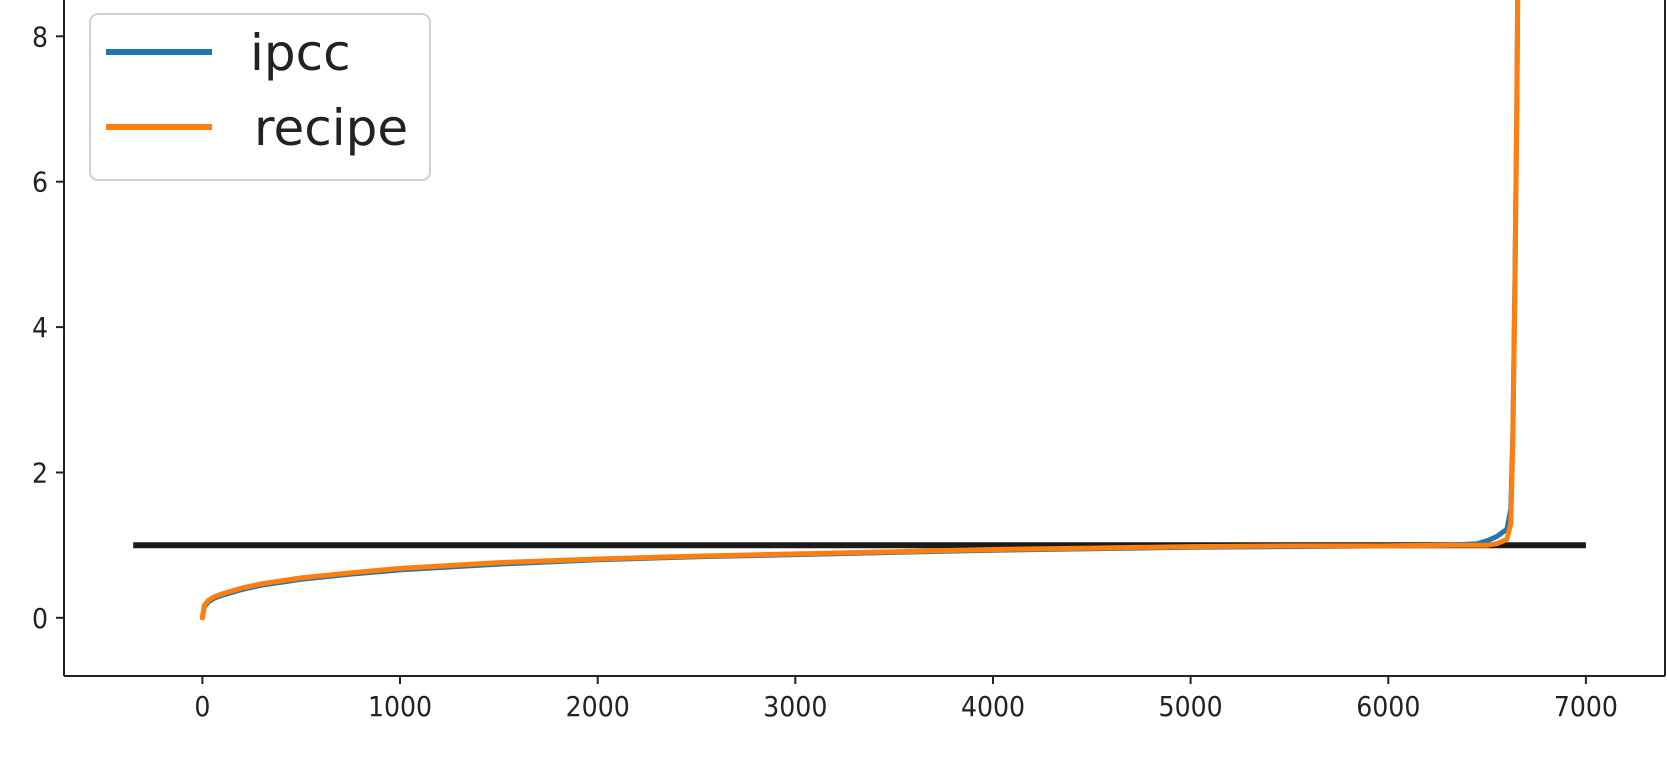 The image size is (1667, 777). What do you see at coordinates (40, 36) in the screenshot?
I see `y-tick-label: 8` at bounding box center [40, 36].